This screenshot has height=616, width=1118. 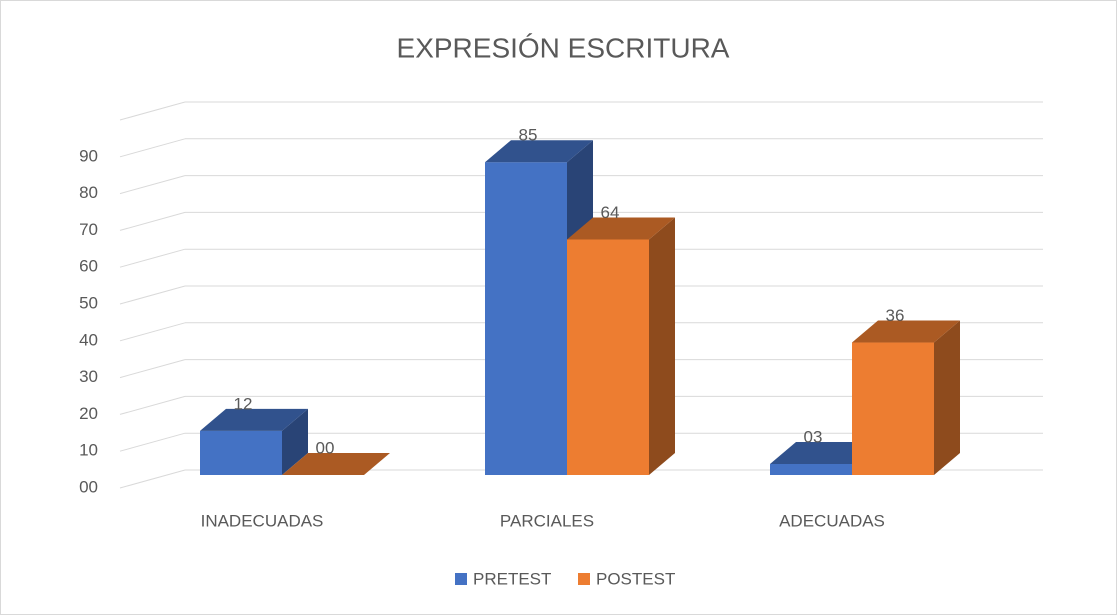 I want to click on y-tick-label: 10, so click(x=88, y=450).